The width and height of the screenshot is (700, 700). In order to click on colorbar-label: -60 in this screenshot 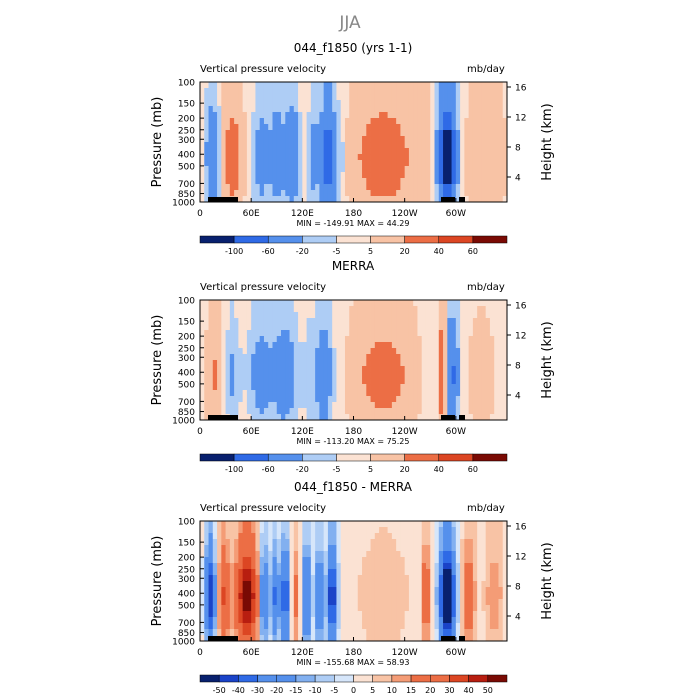, I will do `click(268, 469)`.